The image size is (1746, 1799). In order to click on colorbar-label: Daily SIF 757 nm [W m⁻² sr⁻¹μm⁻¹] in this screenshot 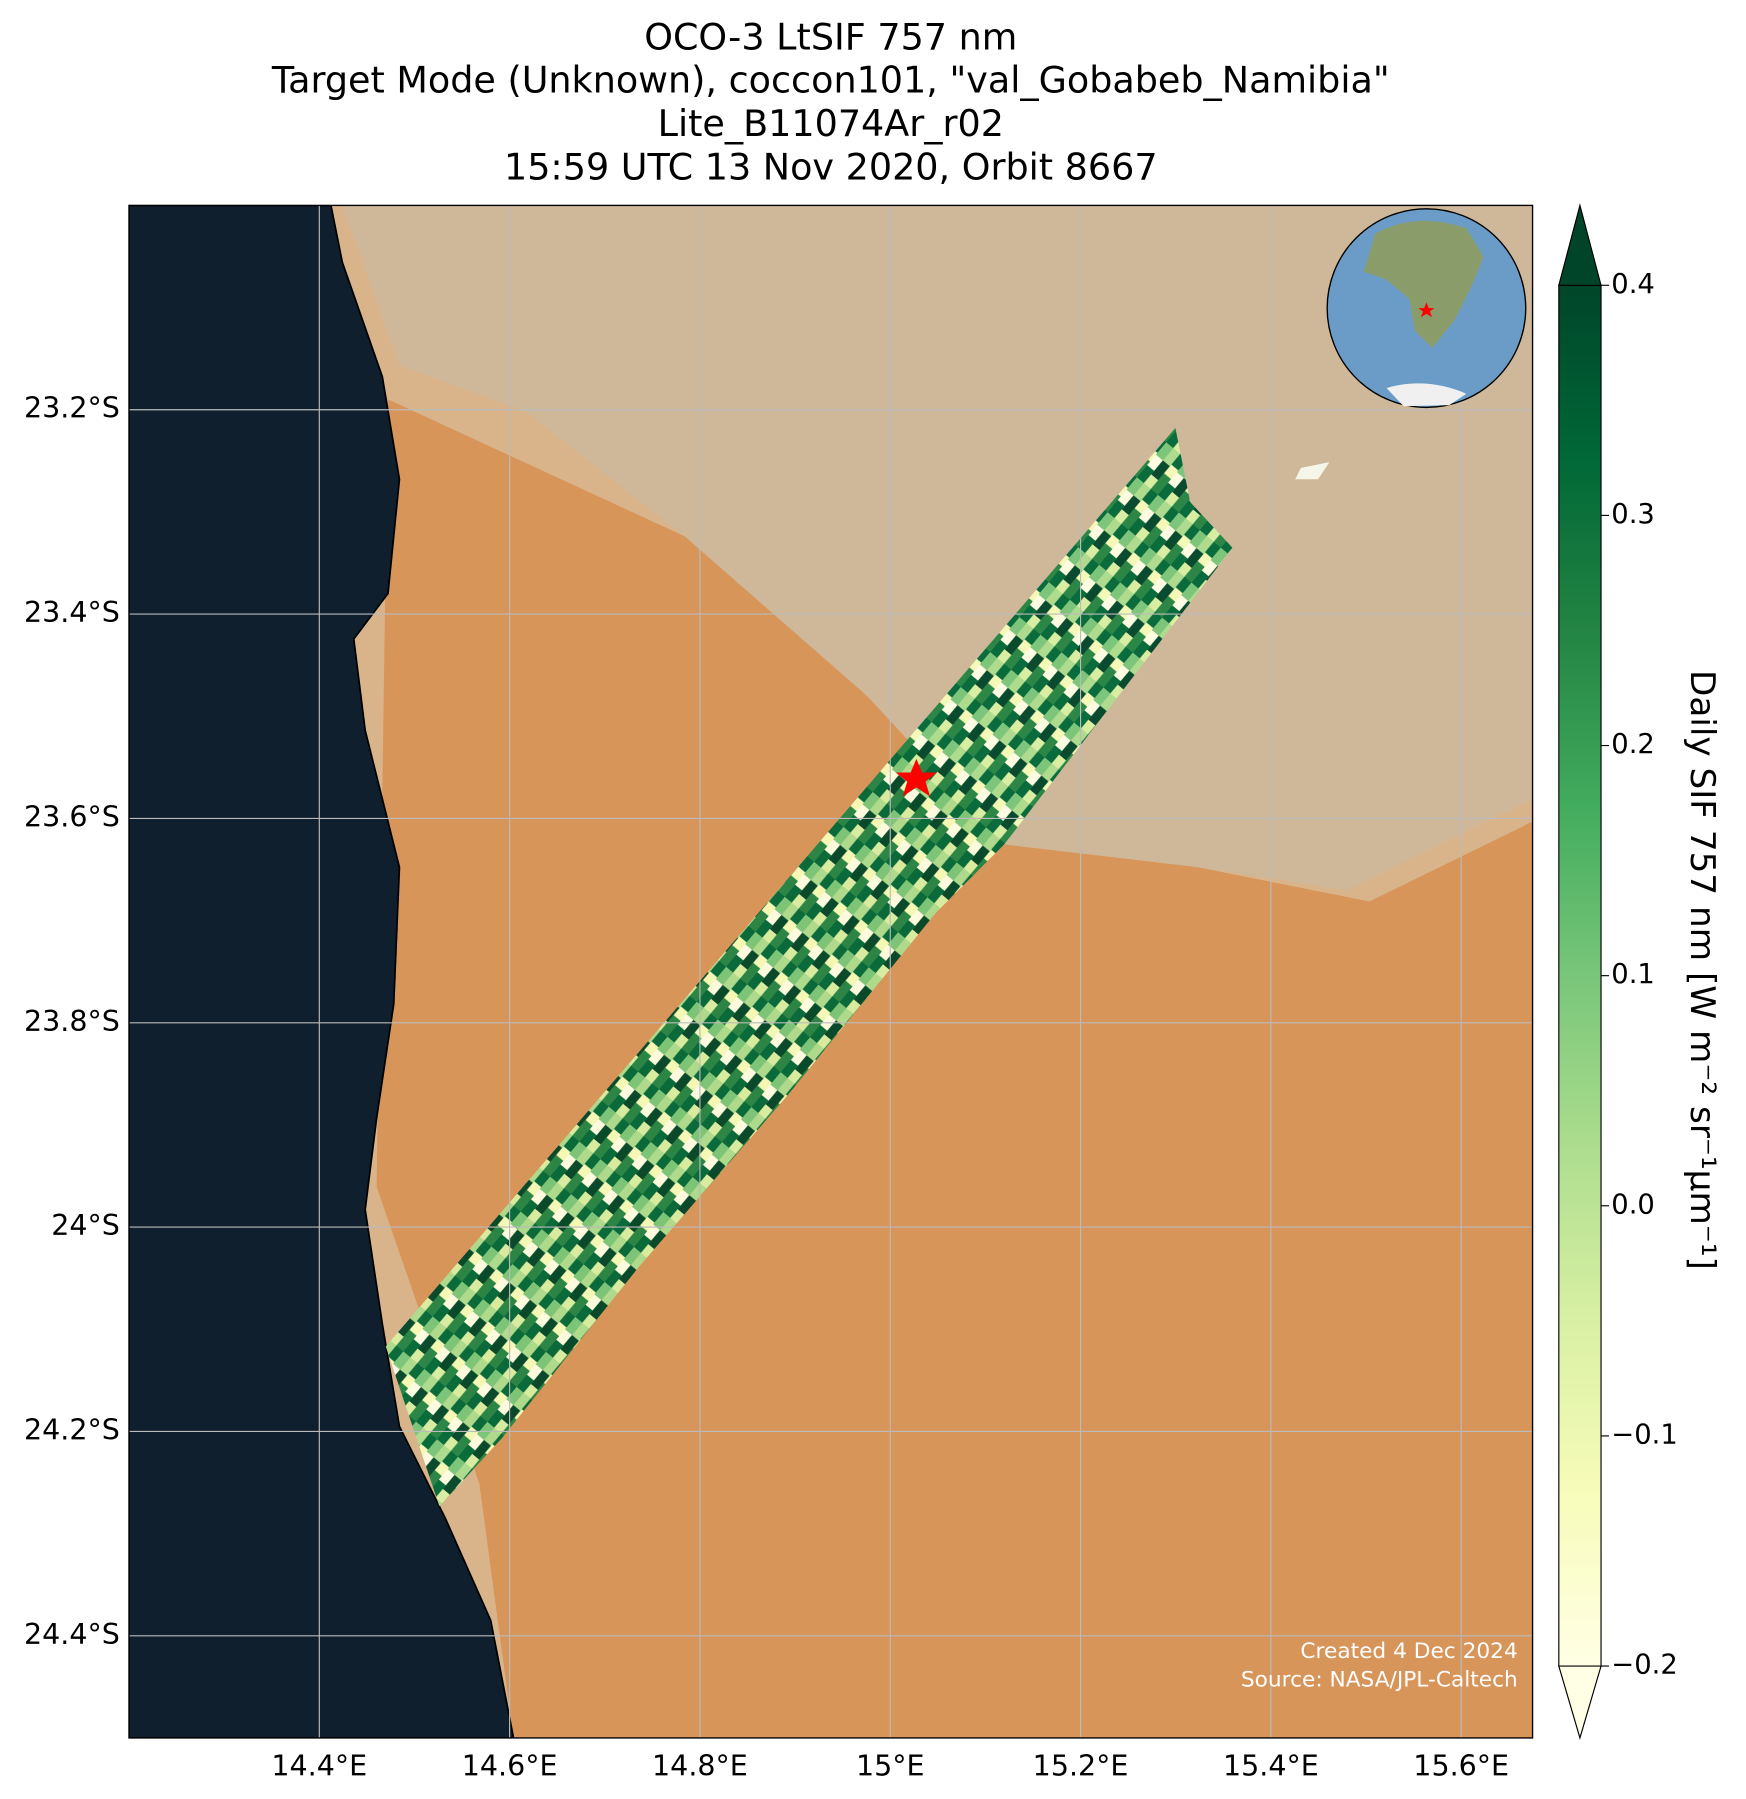, I will do `click(1702, 970)`.